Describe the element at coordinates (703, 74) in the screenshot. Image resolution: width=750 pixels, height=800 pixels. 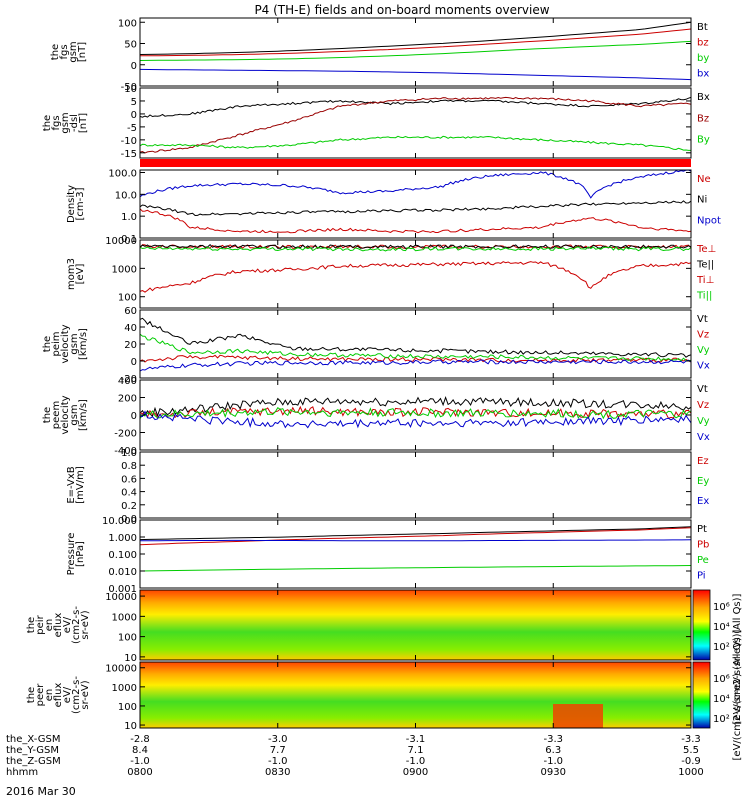
I see `legend-entry: bx` at that location.